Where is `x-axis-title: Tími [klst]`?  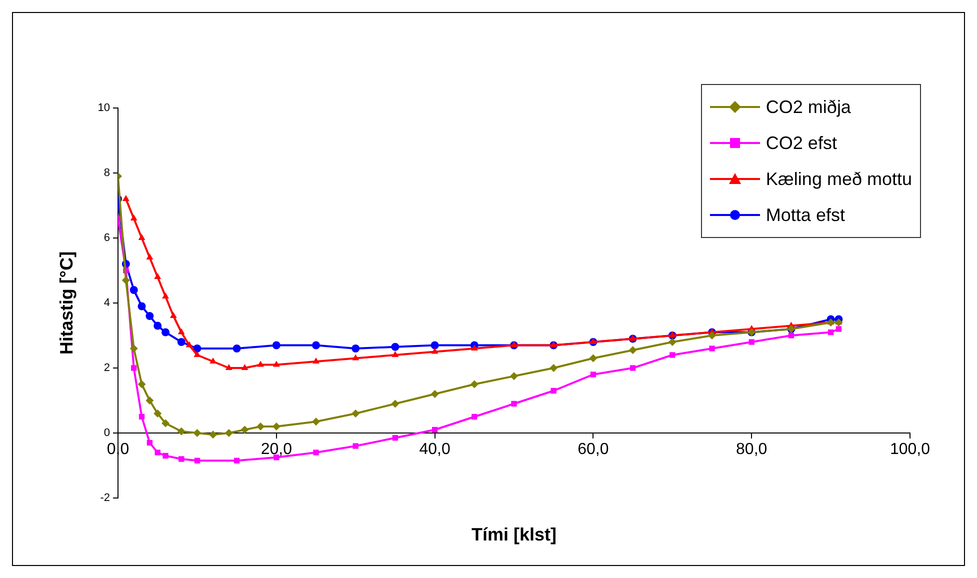
x-axis-title: Tími [klst] is located at coordinates (514, 535).